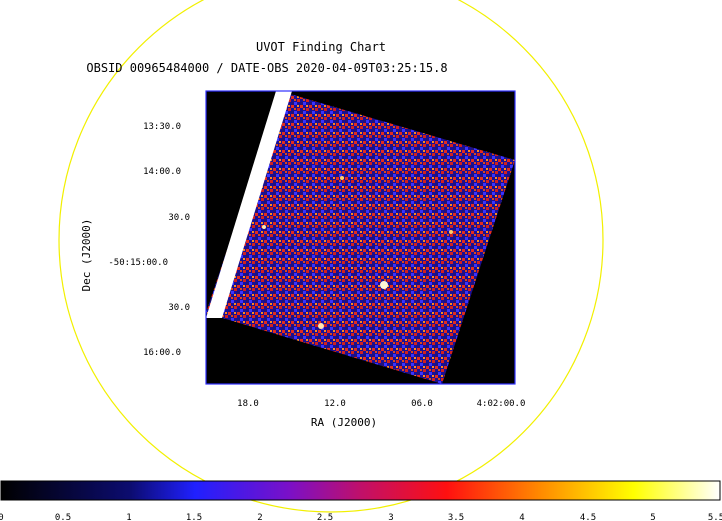 This screenshot has height=521, width=722. What do you see at coordinates (162, 353) in the screenshot?
I see `y-tick-label: 16:00.0` at bounding box center [162, 353].